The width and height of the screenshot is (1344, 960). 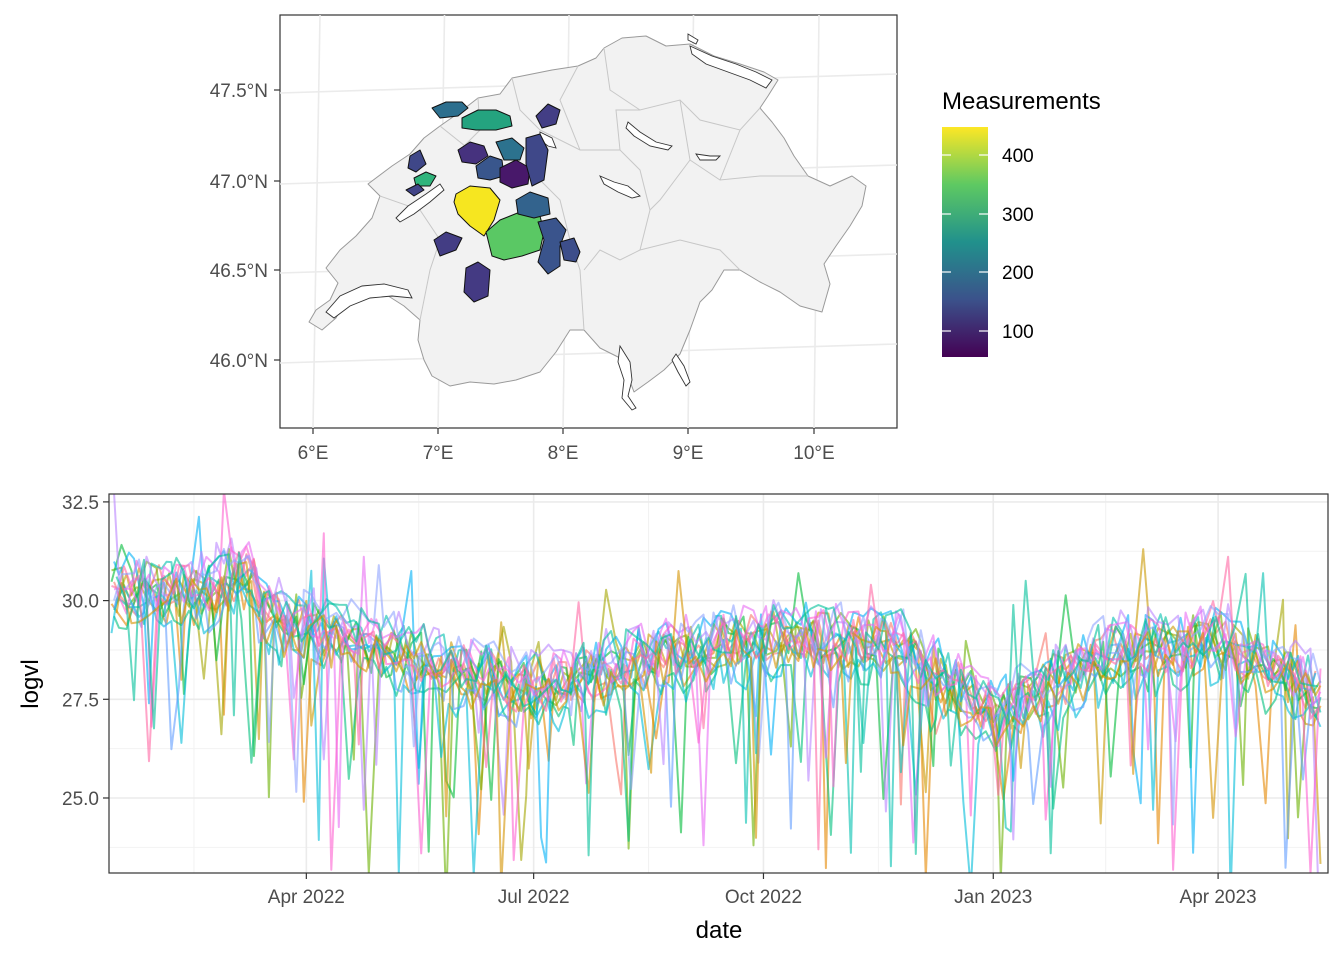 I want to click on legend: Measurements 400 300 200 100, so click(x=1021, y=222).